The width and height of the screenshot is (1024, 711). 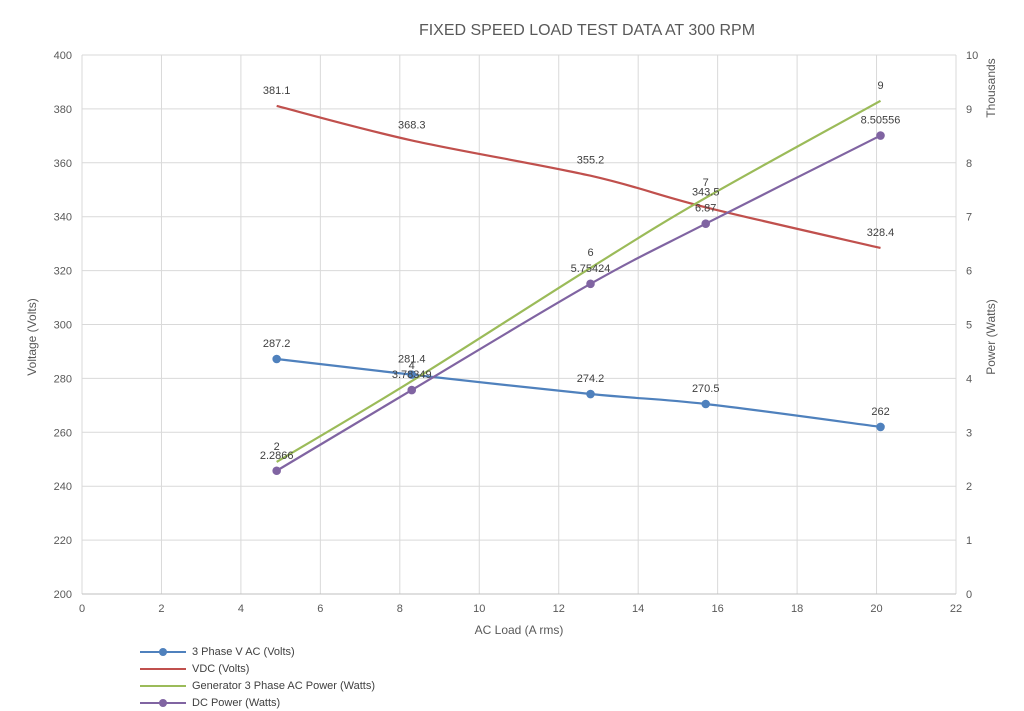 What do you see at coordinates (63, 326) in the screenshot?
I see `y-tick-label-left: 300` at bounding box center [63, 326].